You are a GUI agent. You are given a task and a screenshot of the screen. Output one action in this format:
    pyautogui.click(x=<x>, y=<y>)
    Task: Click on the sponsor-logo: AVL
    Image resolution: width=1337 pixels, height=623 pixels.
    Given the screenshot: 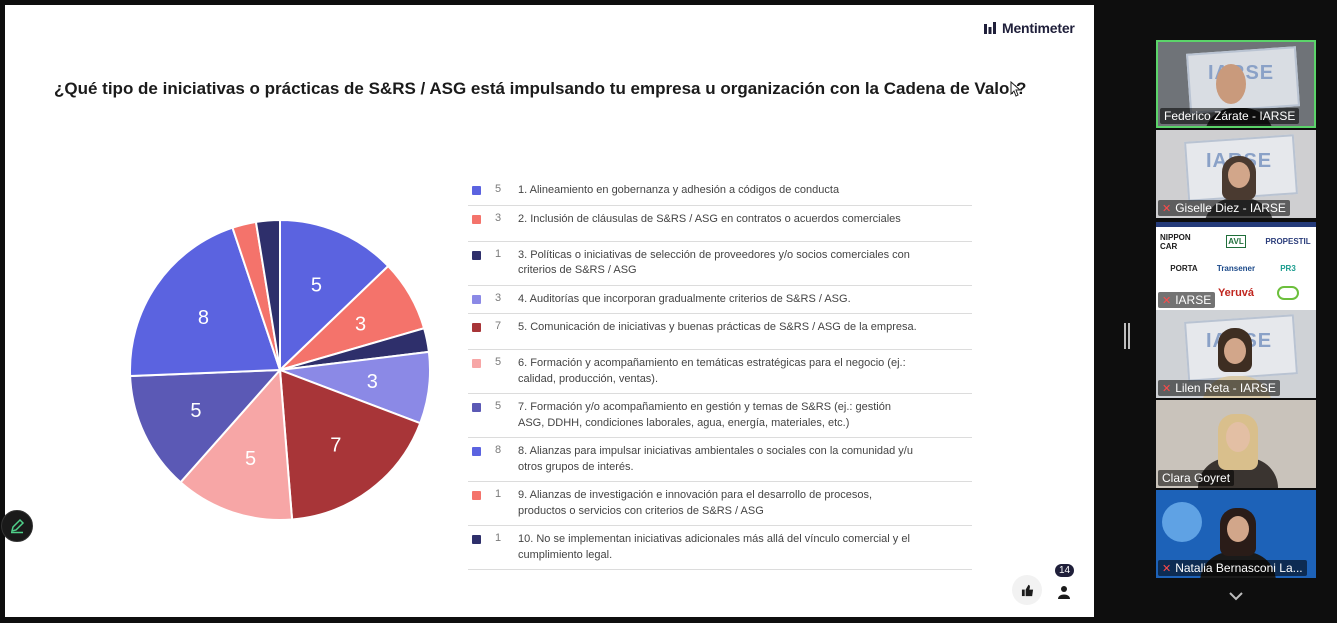 What is the action you would take?
    pyautogui.click(x=1236, y=241)
    